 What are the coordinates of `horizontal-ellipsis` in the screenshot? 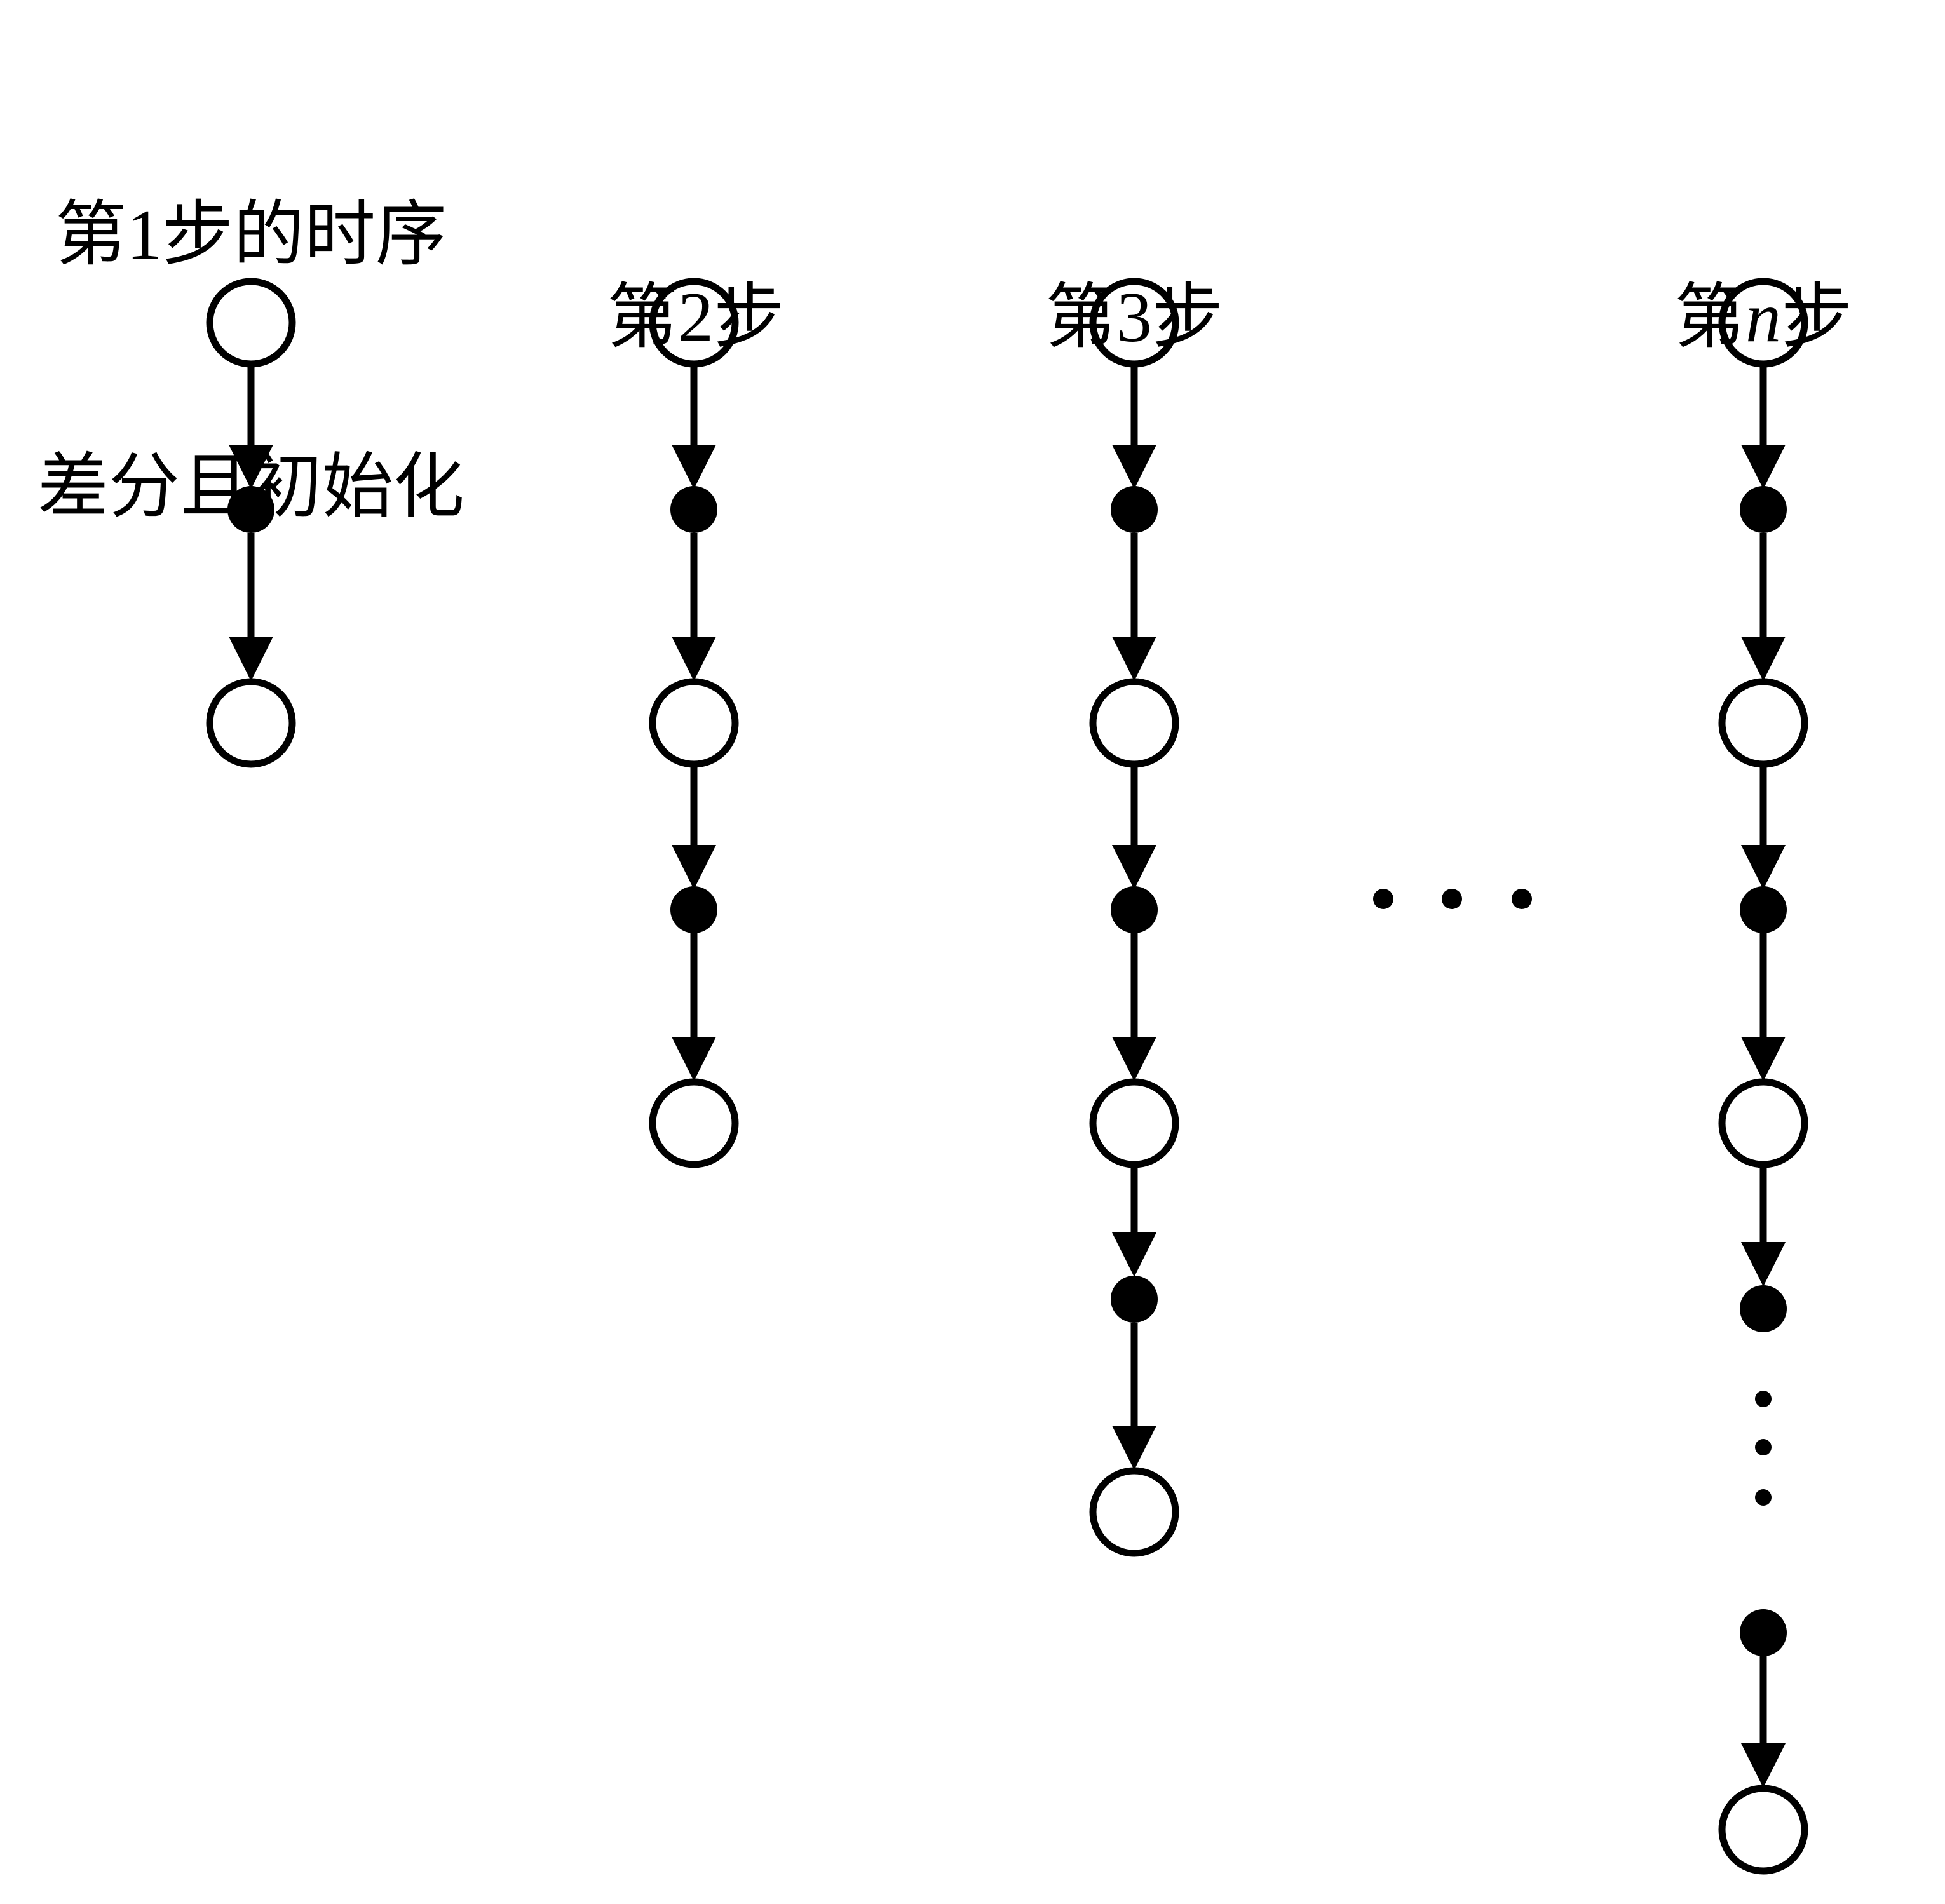 It's located at (1453, 899).